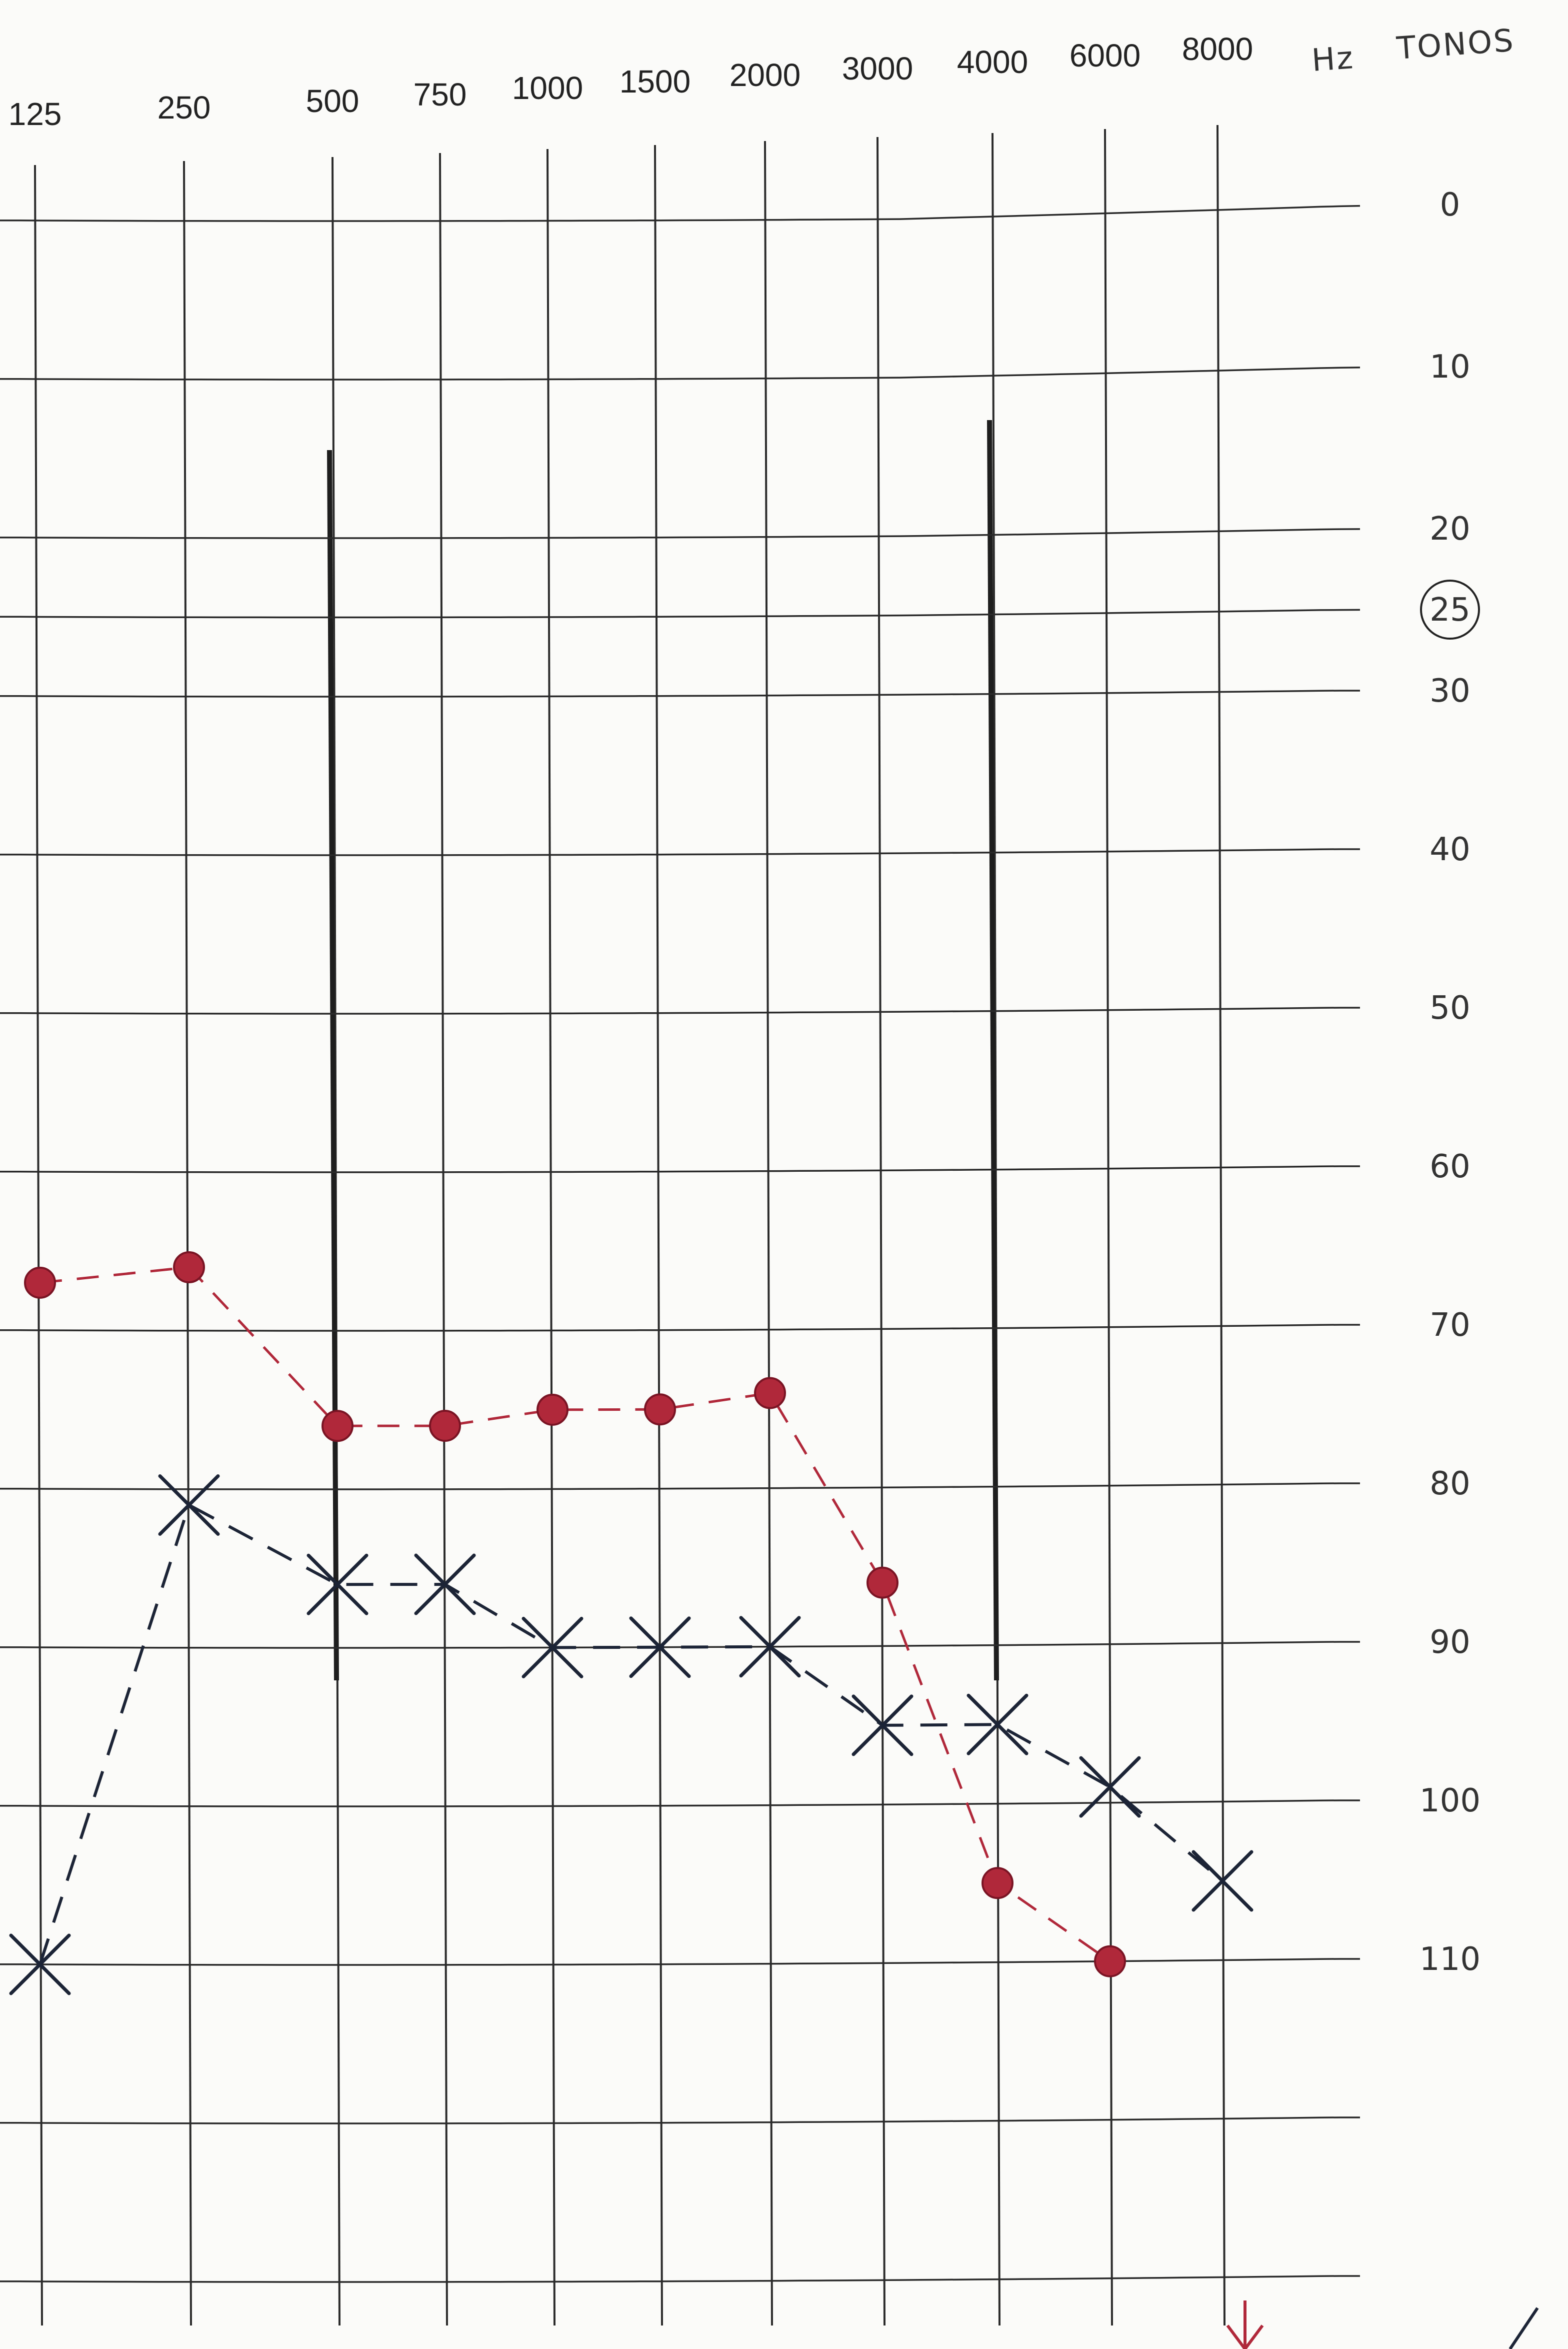 The width and height of the screenshot is (1568, 2349). Describe the element at coordinates (440, 95) in the screenshot. I see `freq-label-750: 750` at that location.